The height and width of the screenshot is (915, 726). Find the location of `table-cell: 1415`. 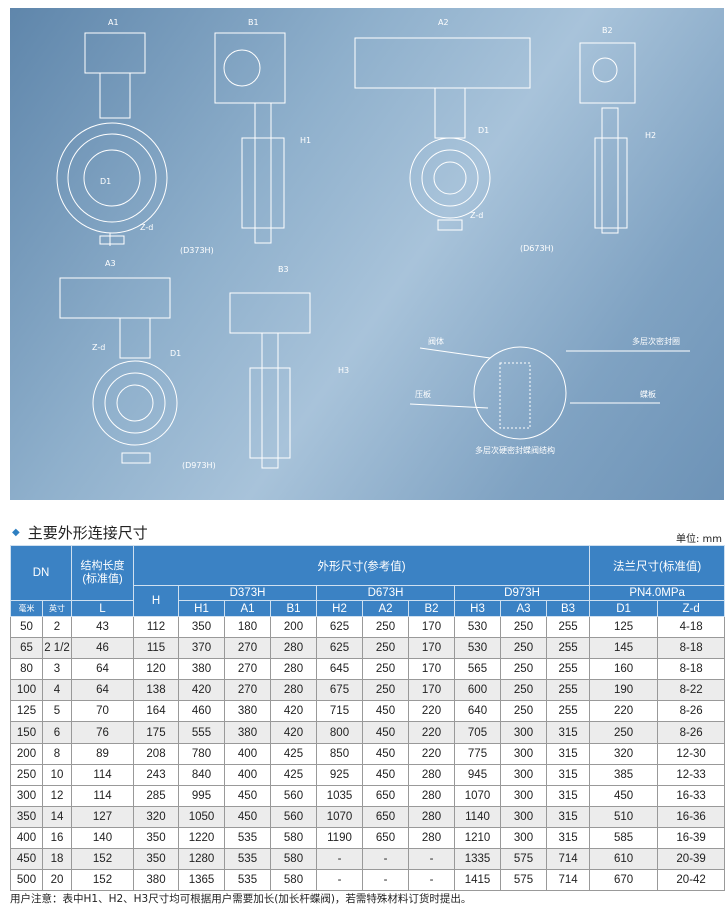

table-cell: 1415 is located at coordinates (477, 880).